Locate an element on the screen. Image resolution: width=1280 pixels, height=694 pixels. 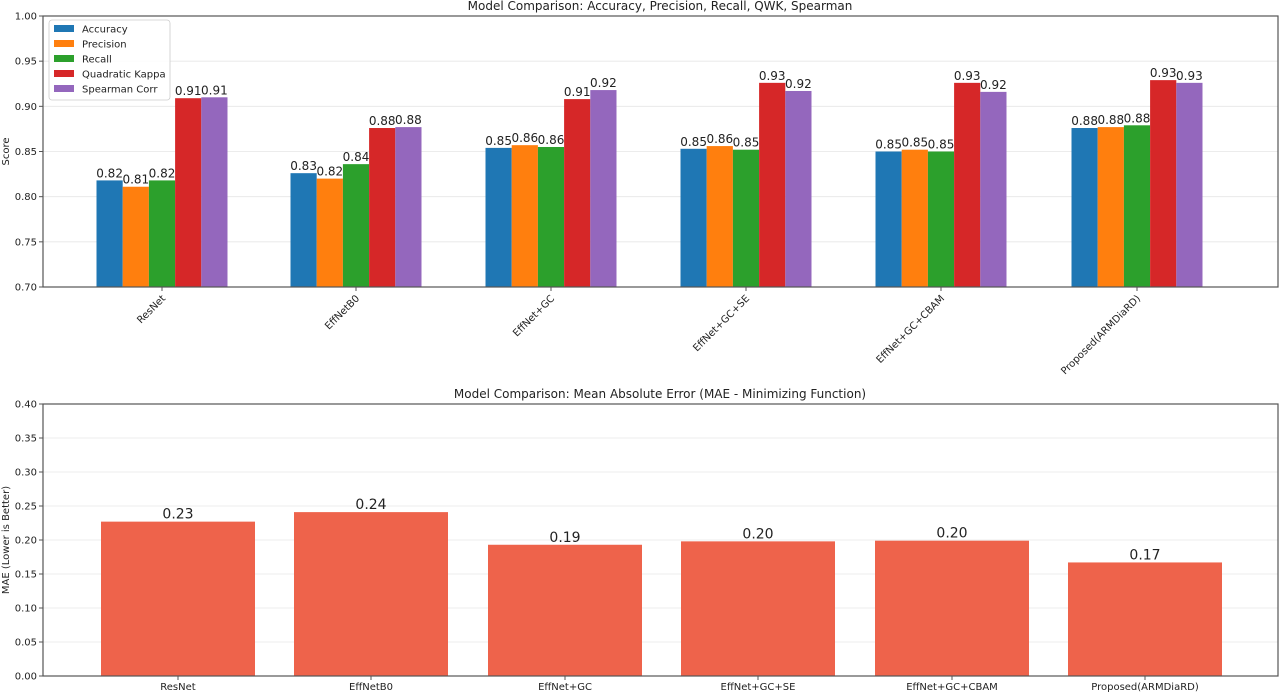
legend-entry: Spearman Corr is located at coordinates (120, 90).